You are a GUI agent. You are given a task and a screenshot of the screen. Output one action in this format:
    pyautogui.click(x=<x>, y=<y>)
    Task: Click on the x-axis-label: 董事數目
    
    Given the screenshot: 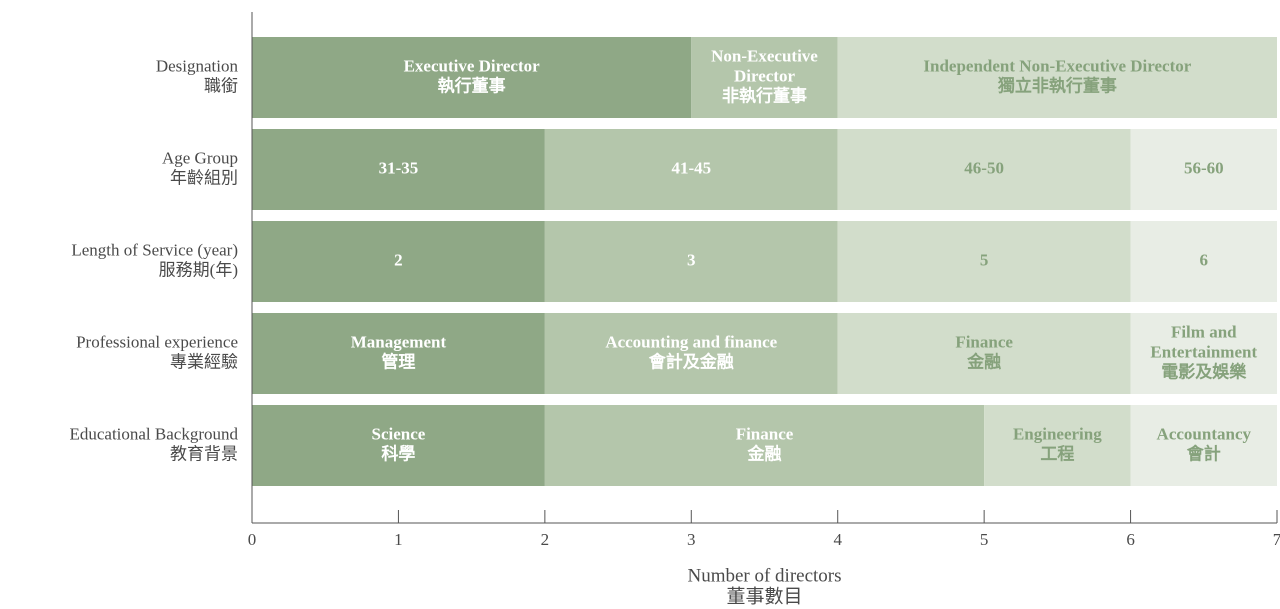 What is the action you would take?
    pyautogui.click(x=764, y=596)
    